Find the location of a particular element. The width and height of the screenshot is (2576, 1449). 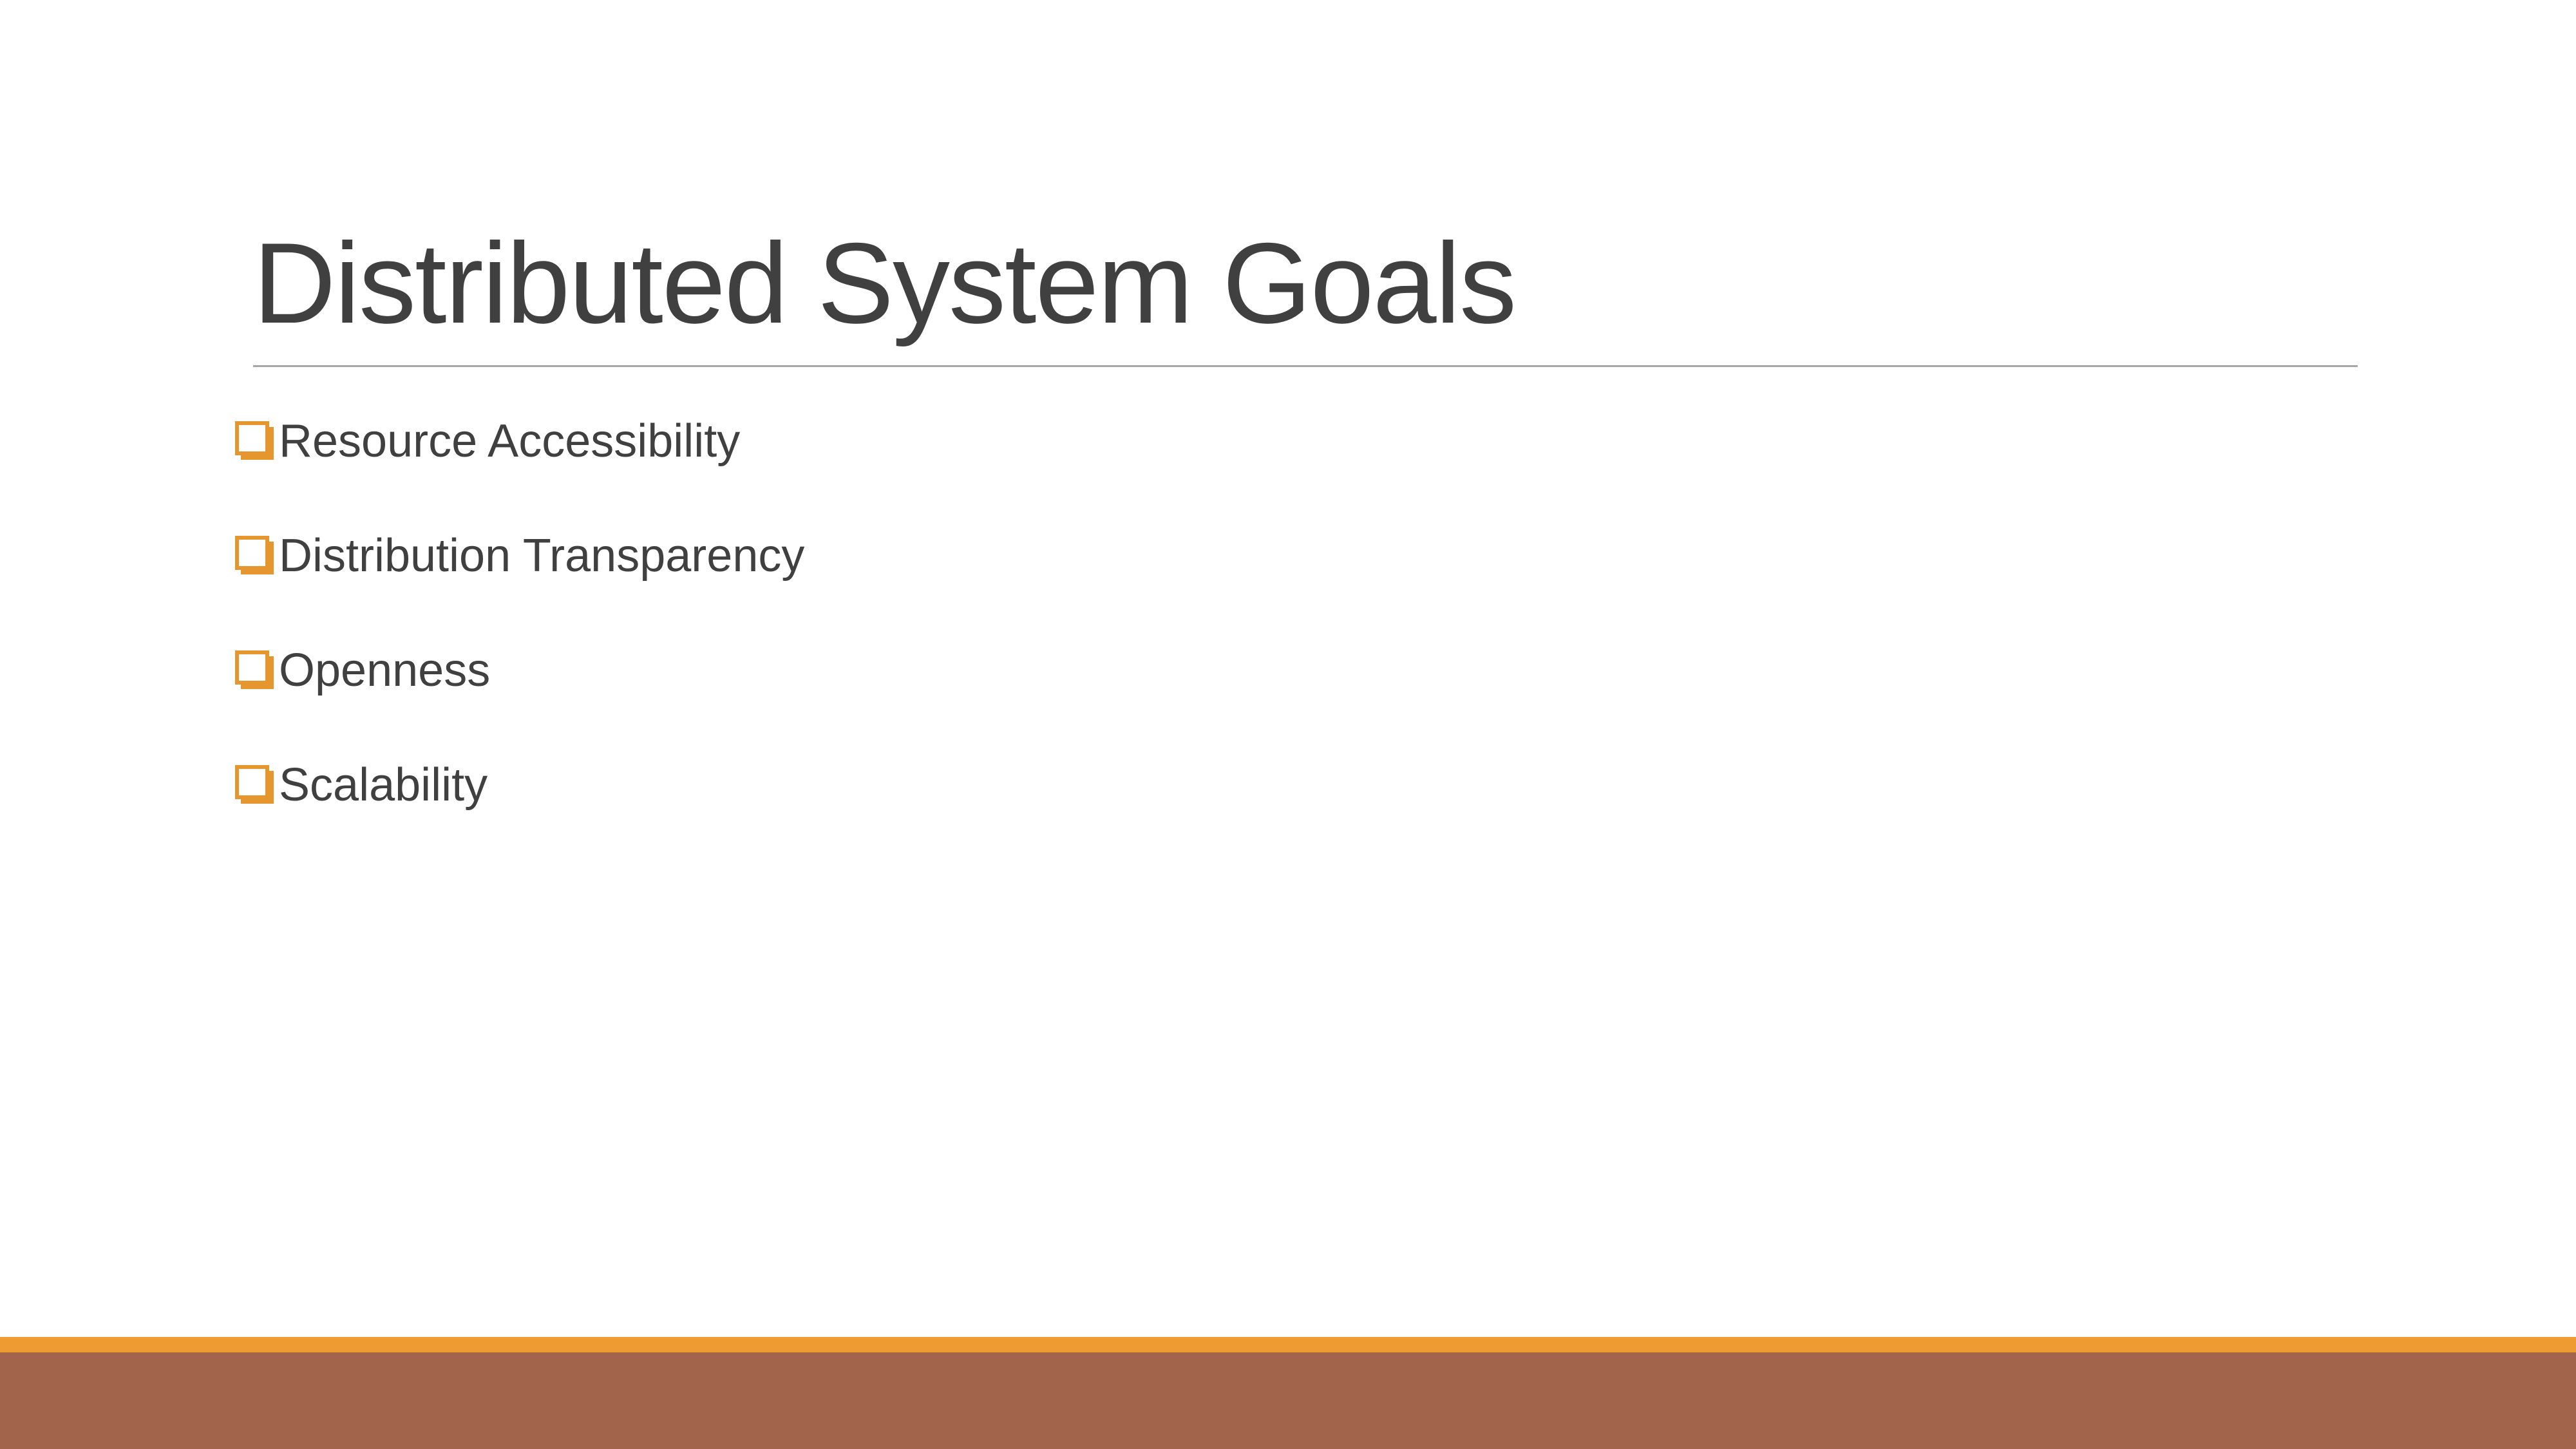

footer-accent-stripe is located at coordinates (1288, 1345).